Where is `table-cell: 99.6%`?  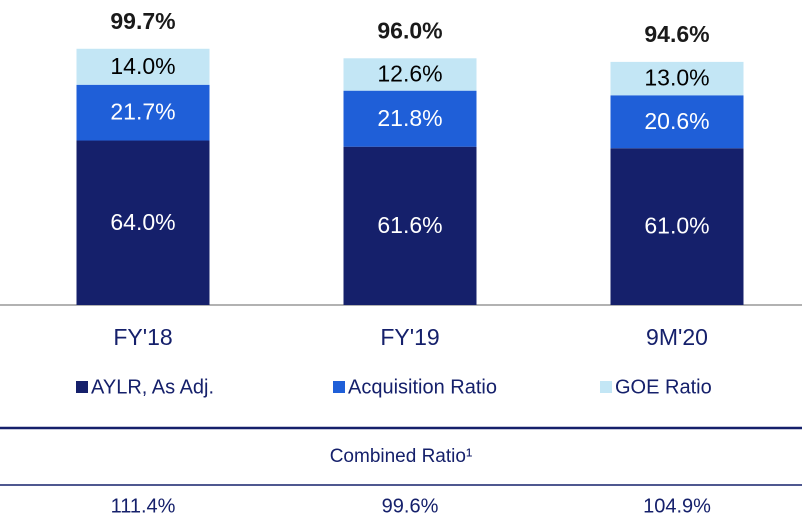
table-cell: 99.6% is located at coordinates (410, 506).